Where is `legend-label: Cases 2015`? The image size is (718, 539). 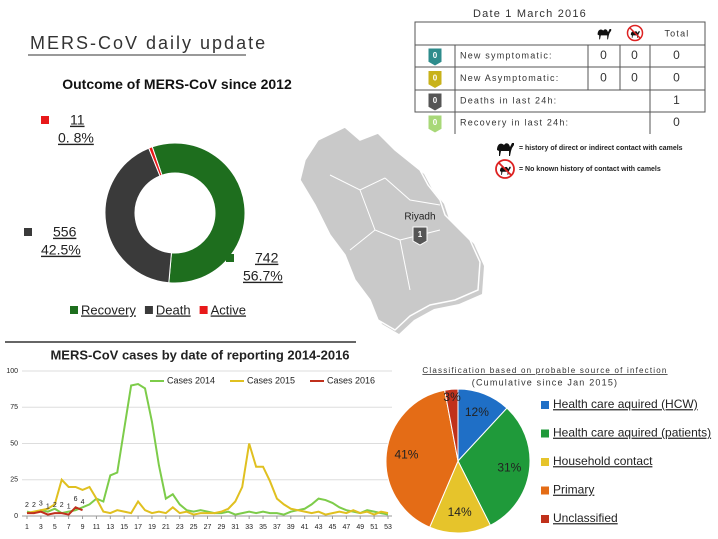 legend-label: Cases 2015 is located at coordinates (271, 380).